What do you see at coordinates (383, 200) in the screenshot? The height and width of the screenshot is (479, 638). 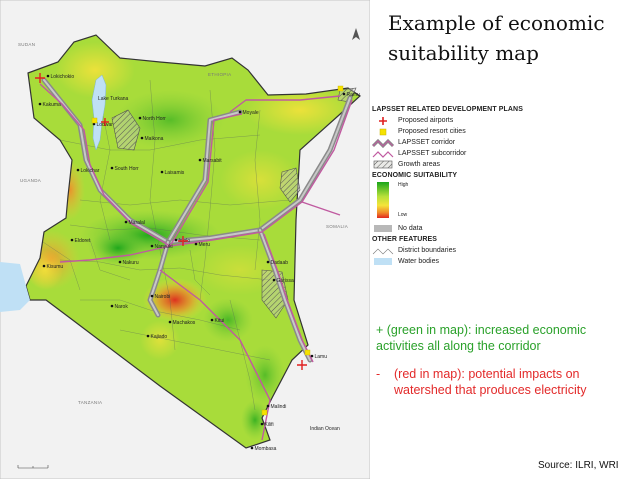 I see `suitability-gradient` at bounding box center [383, 200].